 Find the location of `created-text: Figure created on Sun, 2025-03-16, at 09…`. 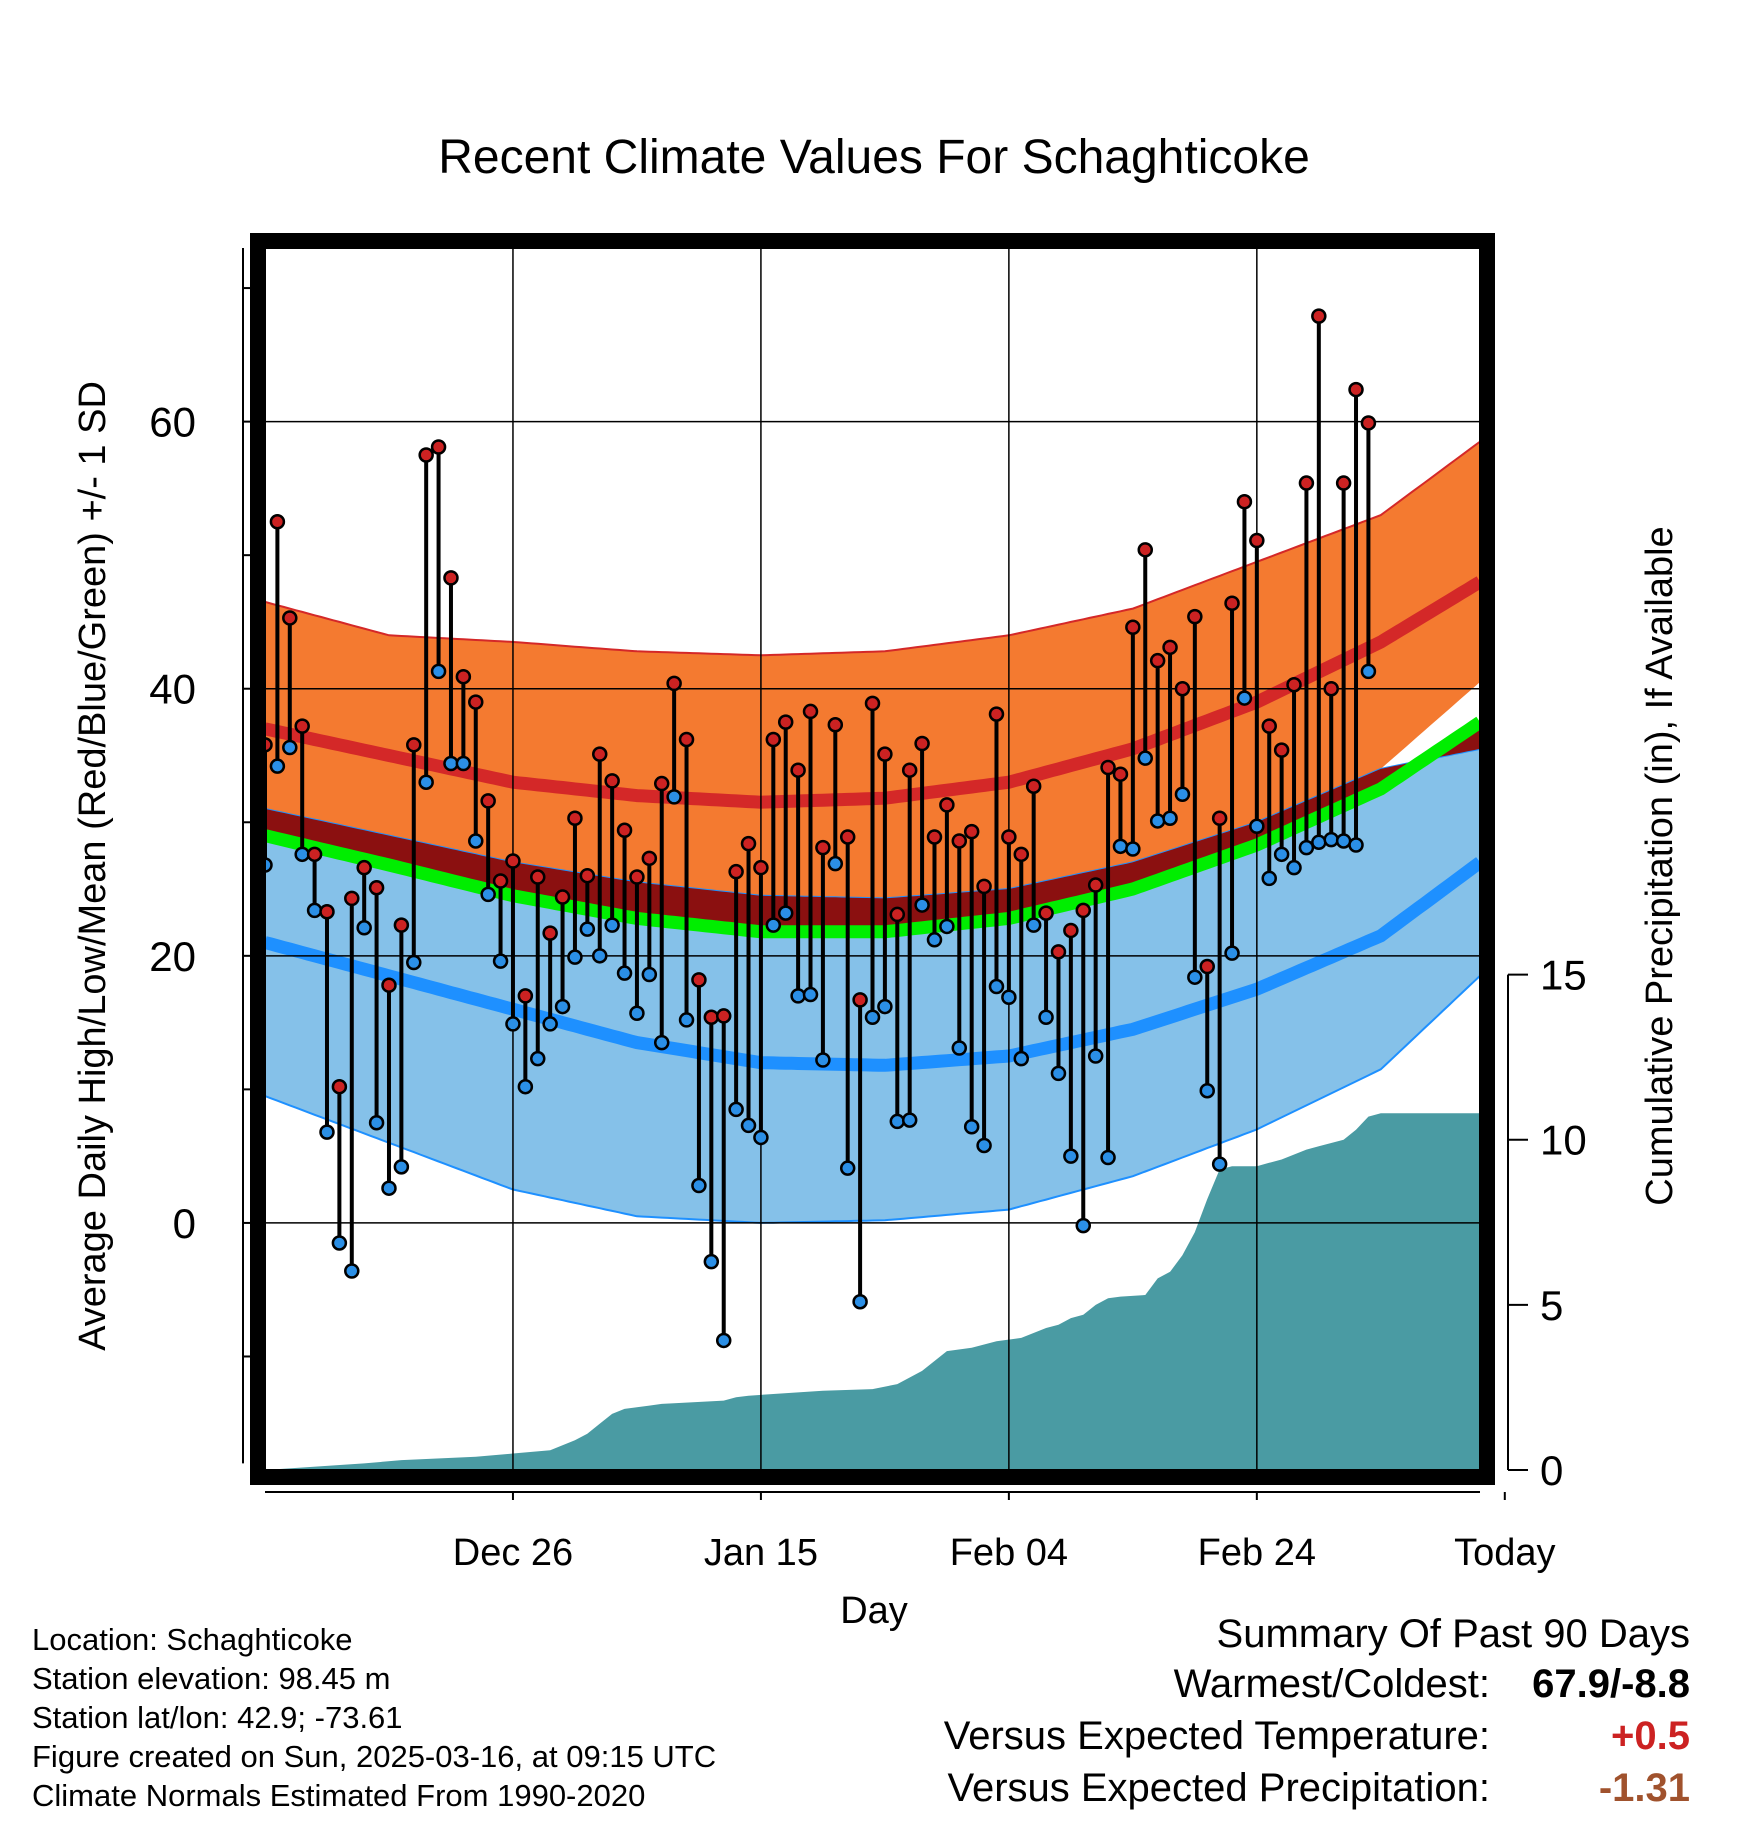

created-text: Figure created on Sun, 2025-03-16, at 09… is located at coordinates (374, 1756).